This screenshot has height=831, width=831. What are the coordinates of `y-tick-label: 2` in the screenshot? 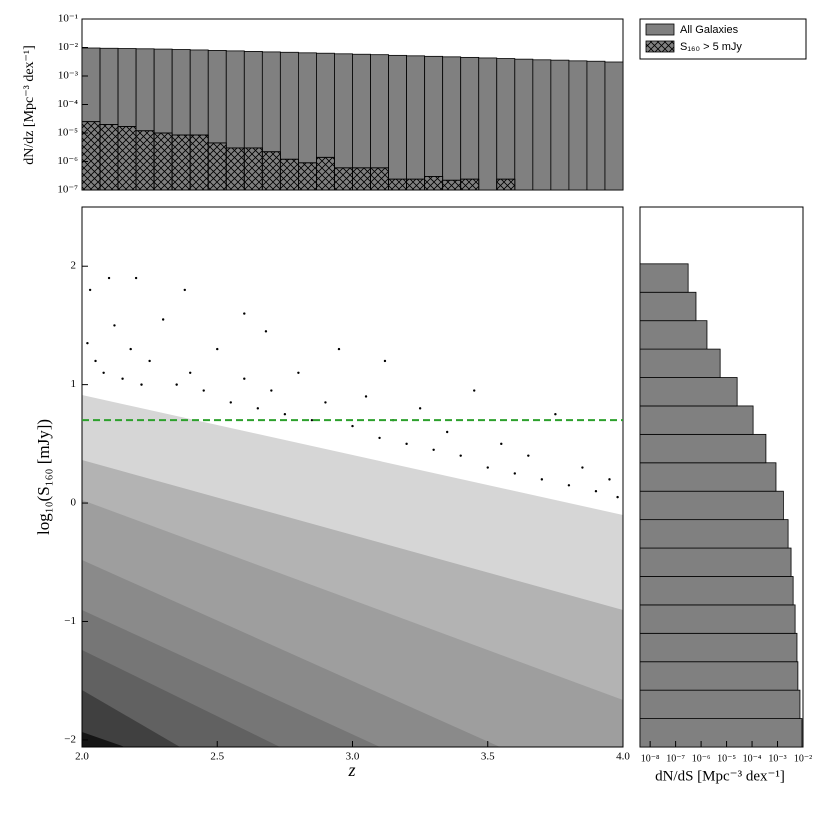 It's located at (74, 266).